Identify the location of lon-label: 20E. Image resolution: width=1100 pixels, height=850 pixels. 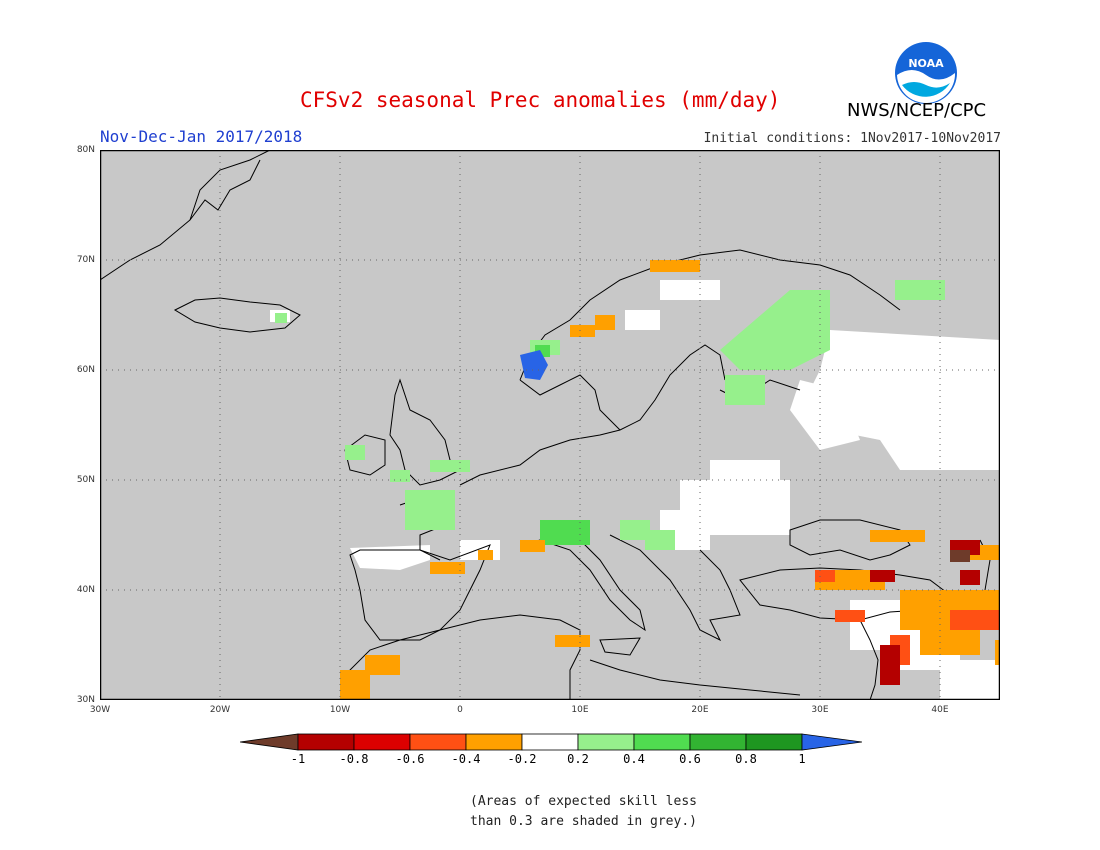
(700, 710).